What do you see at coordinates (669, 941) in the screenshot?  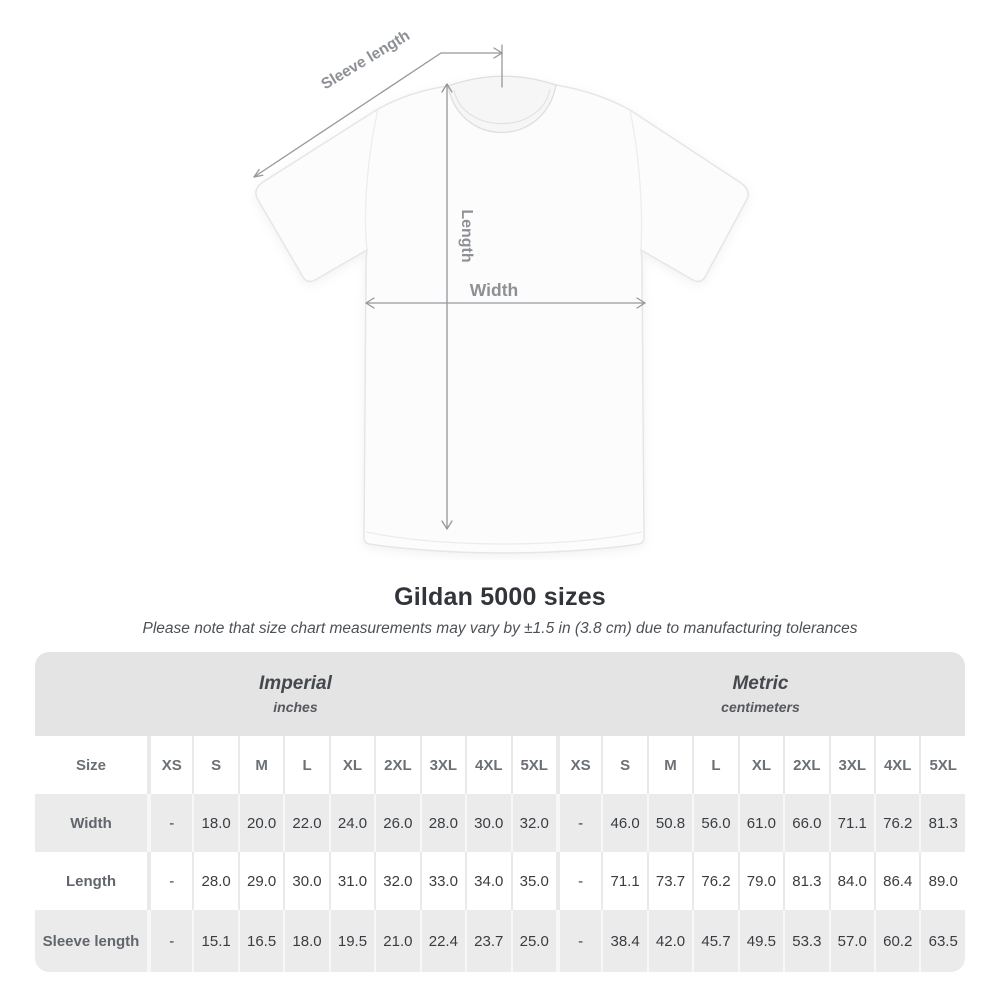 I see `measurement-cell: 42.0` at bounding box center [669, 941].